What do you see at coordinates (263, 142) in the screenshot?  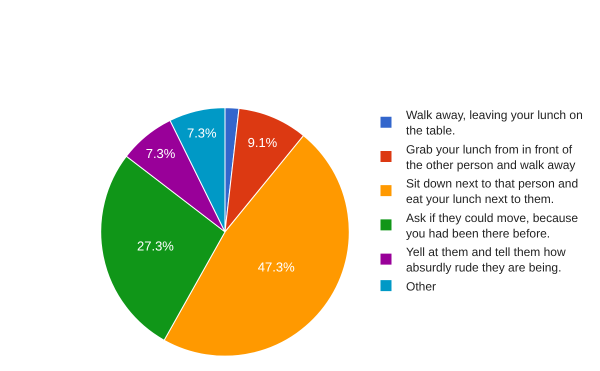 I see `data-label: 9.1%` at bounding box center [263, 142].